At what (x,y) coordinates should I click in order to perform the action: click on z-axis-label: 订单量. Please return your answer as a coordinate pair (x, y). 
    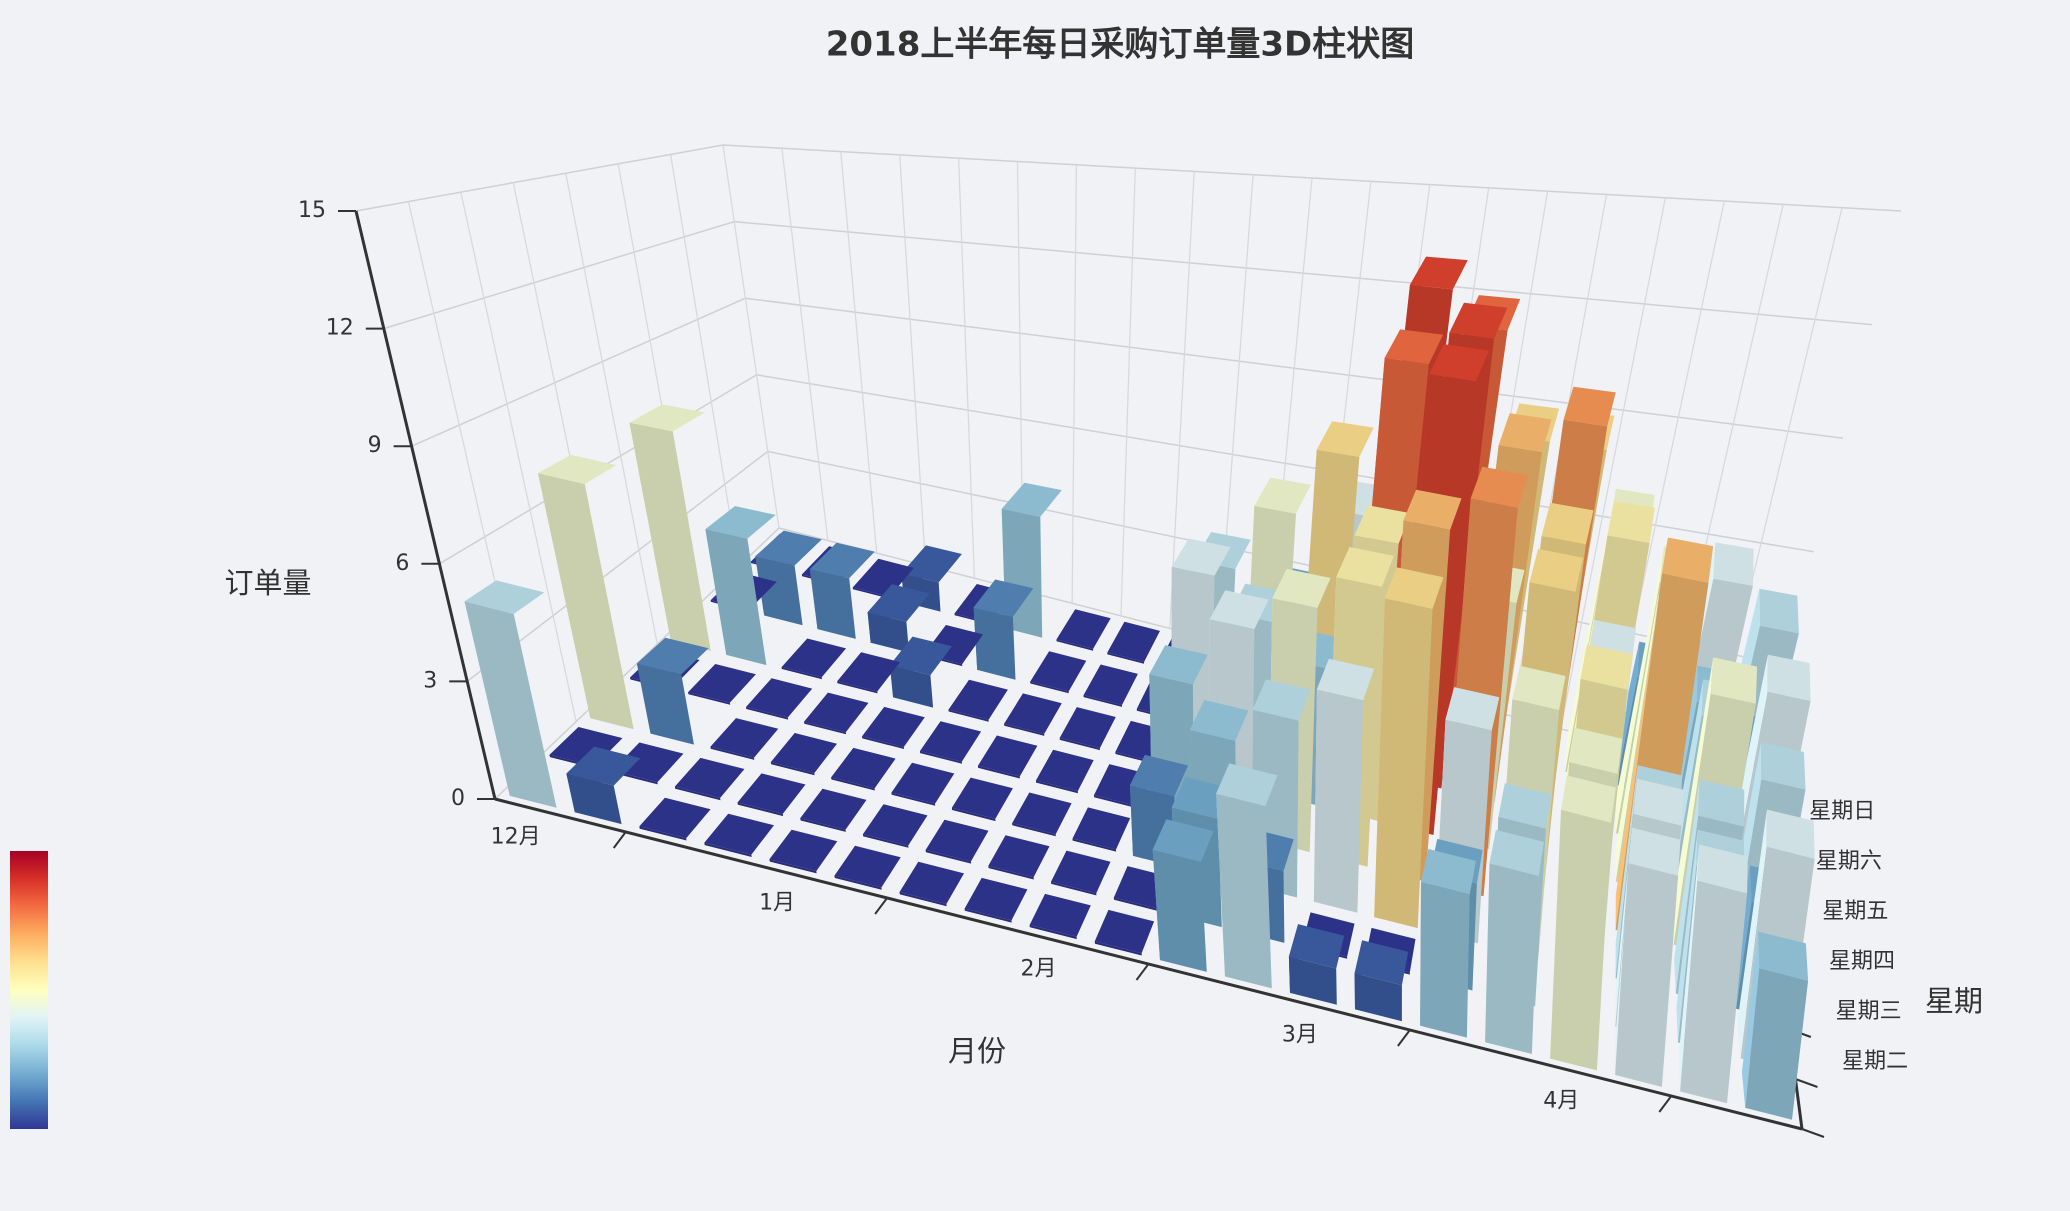
    Looking at the image, I should click on (267, 583).